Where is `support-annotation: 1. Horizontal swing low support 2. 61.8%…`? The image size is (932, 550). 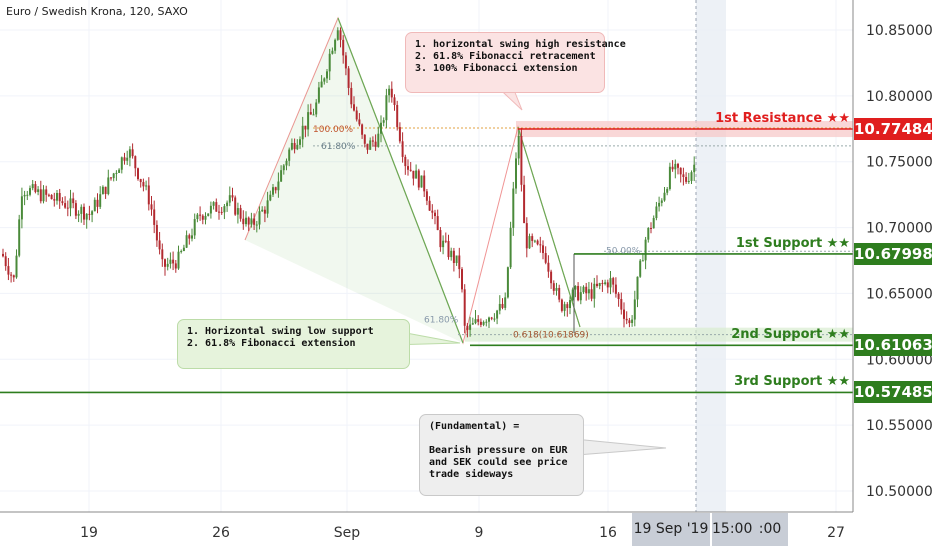
support-annotation: 1. Horizontal swing low support 2. 61.8%… is located at coordinates (293, 344).